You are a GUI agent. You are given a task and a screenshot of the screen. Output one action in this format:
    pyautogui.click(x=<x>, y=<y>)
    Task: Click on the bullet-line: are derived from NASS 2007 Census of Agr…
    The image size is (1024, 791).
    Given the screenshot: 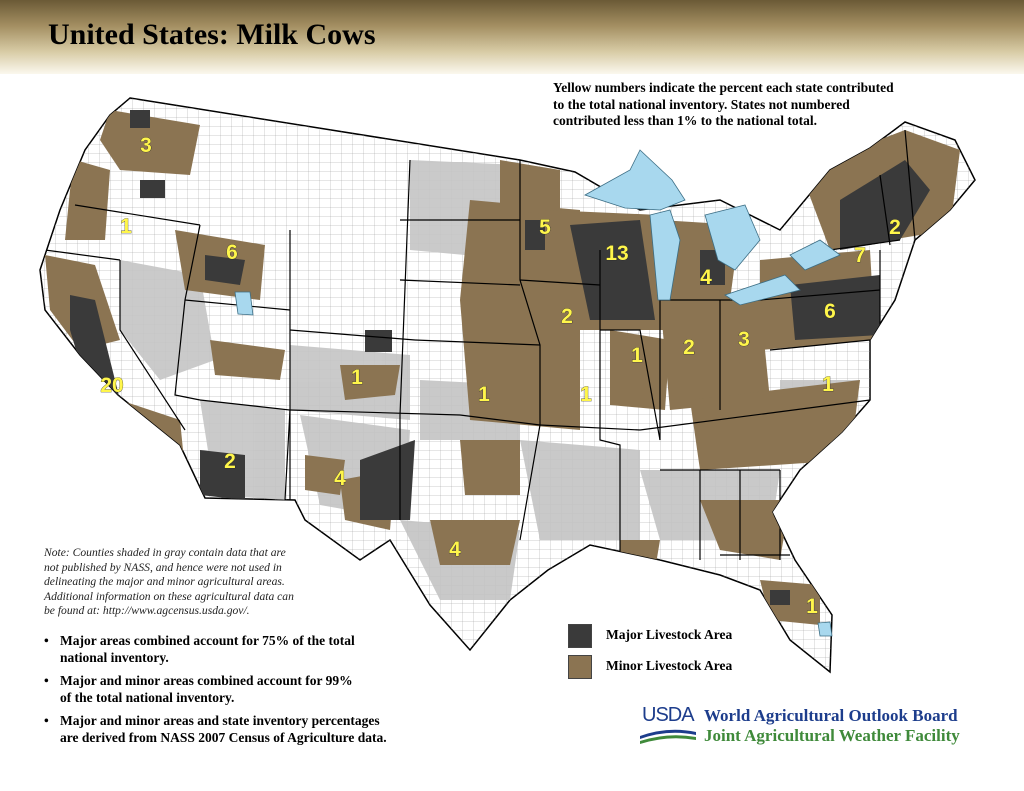 What is the action you would take?
    pyautogui.click(x=223, y=737)
    